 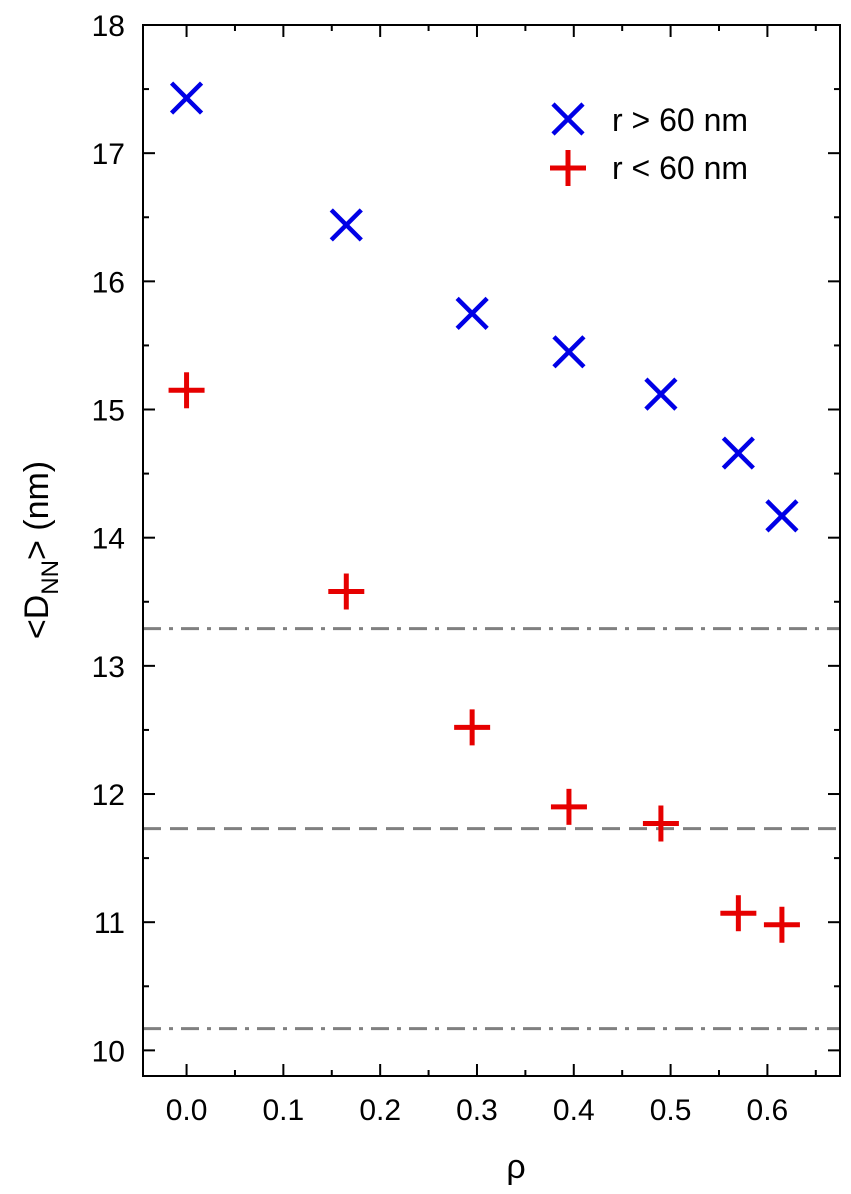 I want to click on y-tick-label: 18, so click(x=108, y=26).